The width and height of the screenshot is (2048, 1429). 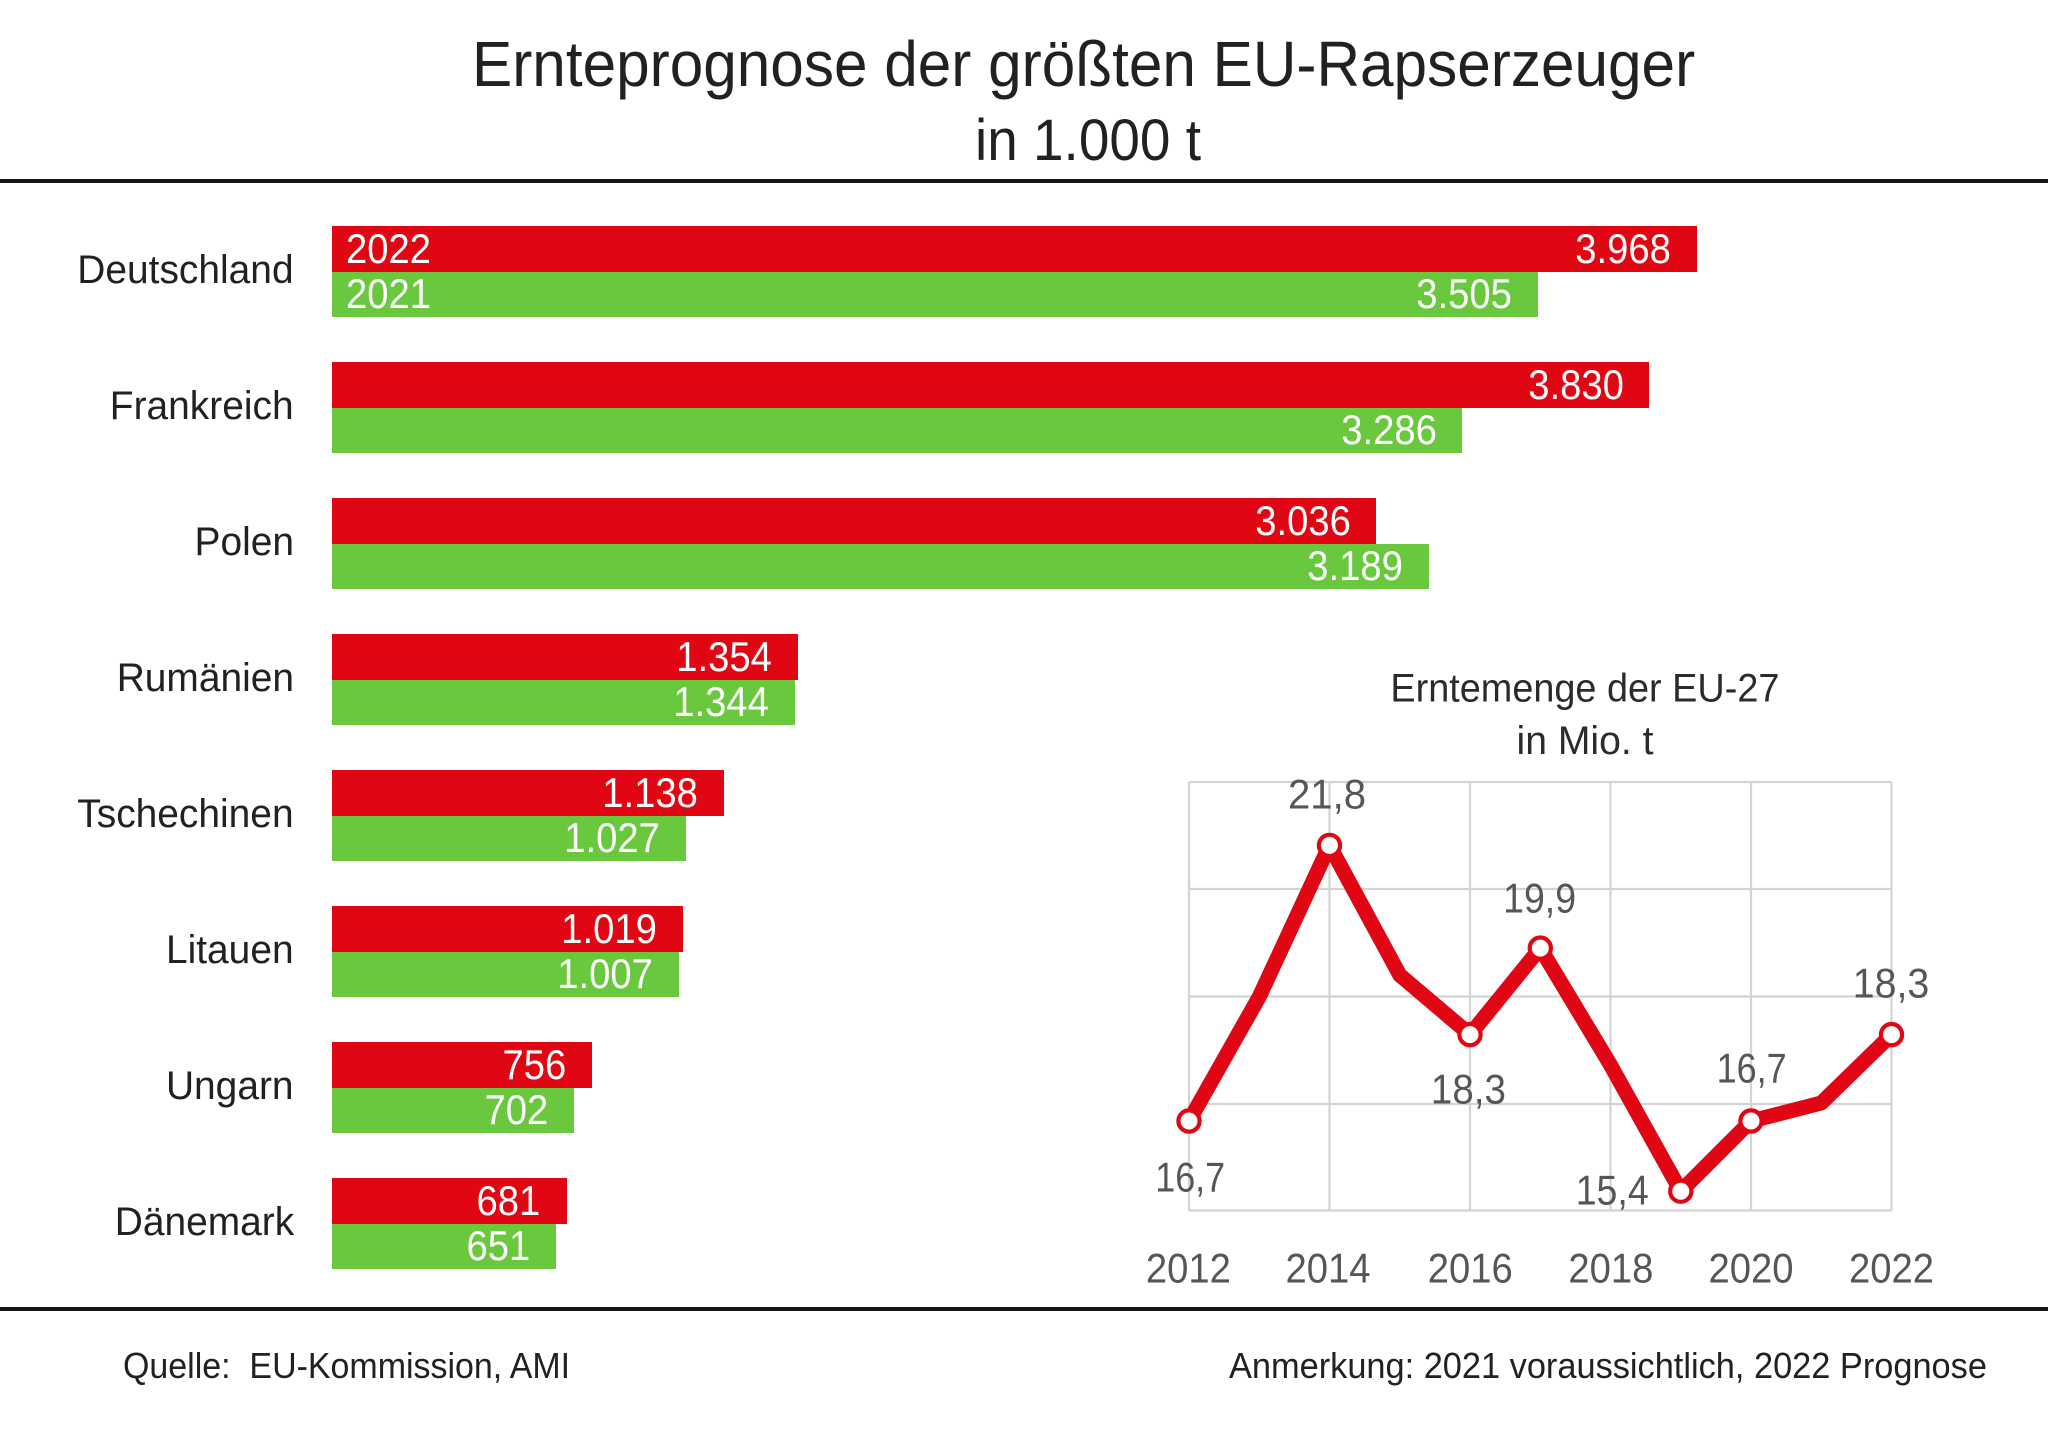 What do you see at coordinates (1327, 793) in the screenshot?
I see `svg-text: 21,8` at bounding box center [1327, 793].